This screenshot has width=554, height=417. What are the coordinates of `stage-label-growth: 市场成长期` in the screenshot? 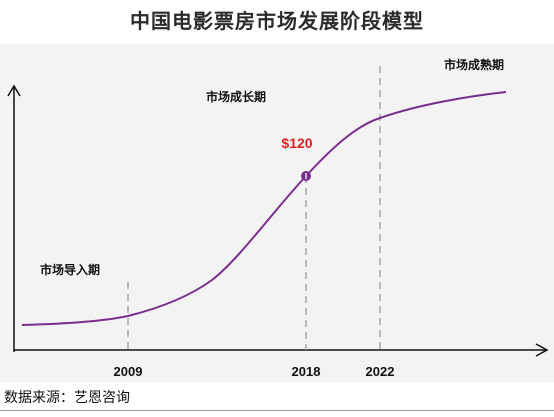 It's located at (236, 96).